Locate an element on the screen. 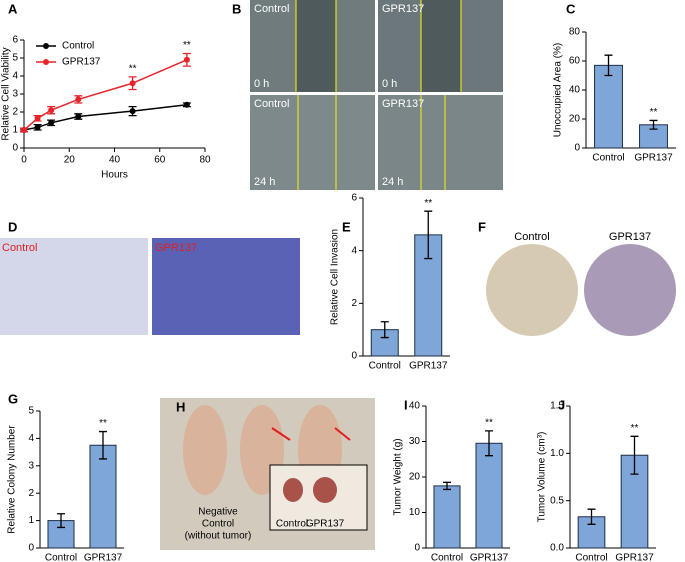  y-axis-label: Unoccupied Area (%) is located at coordinates (558, 90).